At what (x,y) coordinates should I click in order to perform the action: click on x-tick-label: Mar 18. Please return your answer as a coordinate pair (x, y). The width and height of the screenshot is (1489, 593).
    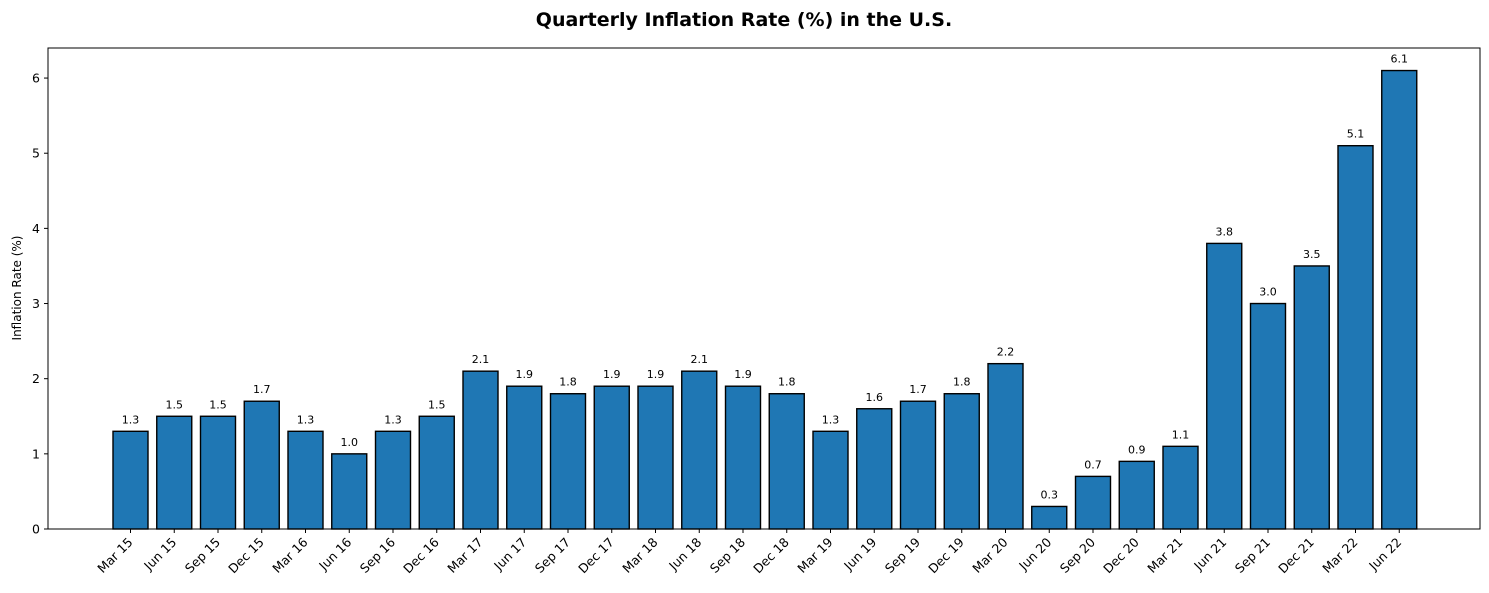
    Looking at the image, I should click on (639, 554).